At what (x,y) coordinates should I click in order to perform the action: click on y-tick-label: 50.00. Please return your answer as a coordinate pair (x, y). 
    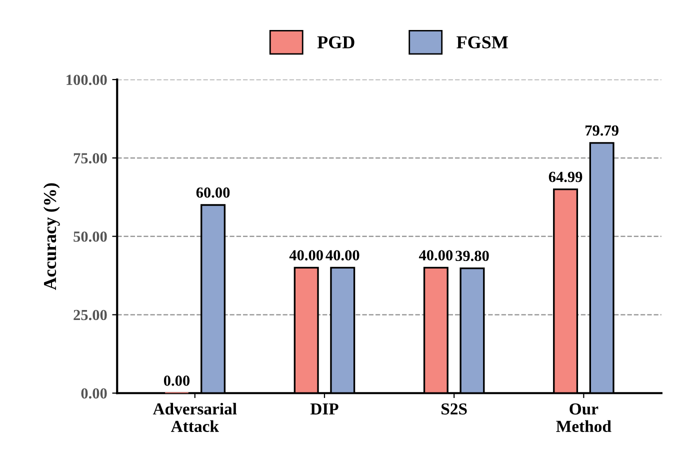
    Looking at the image, I should click on (90, 236).